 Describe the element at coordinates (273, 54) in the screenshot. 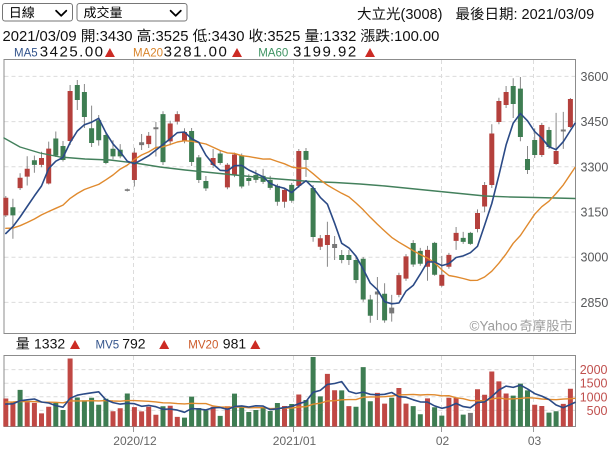

I see `svg-text: MA60` at that location.